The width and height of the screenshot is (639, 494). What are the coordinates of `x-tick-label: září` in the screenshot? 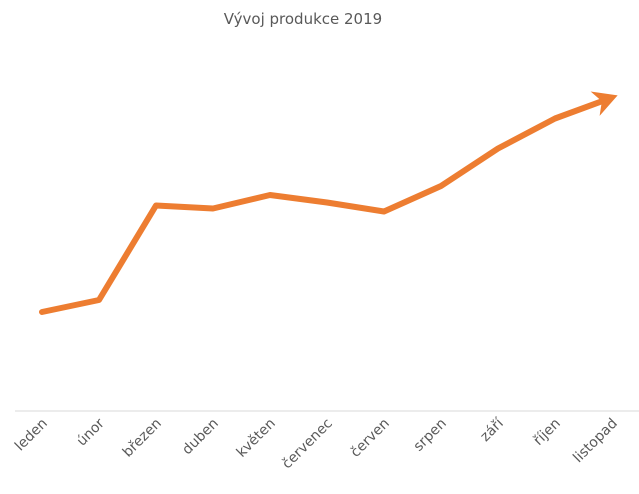 It's located at (492, 430).